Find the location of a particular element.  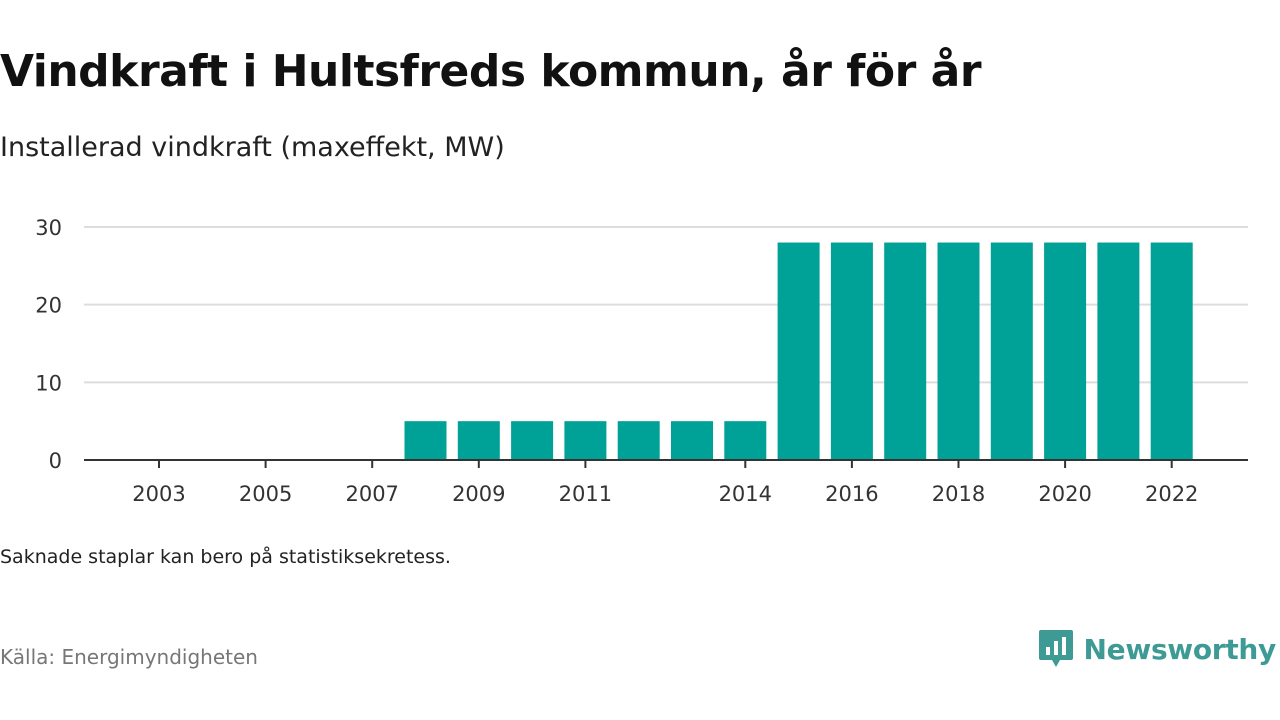

brand-logo: Newsworthy is located at coordinates (1157, 649).